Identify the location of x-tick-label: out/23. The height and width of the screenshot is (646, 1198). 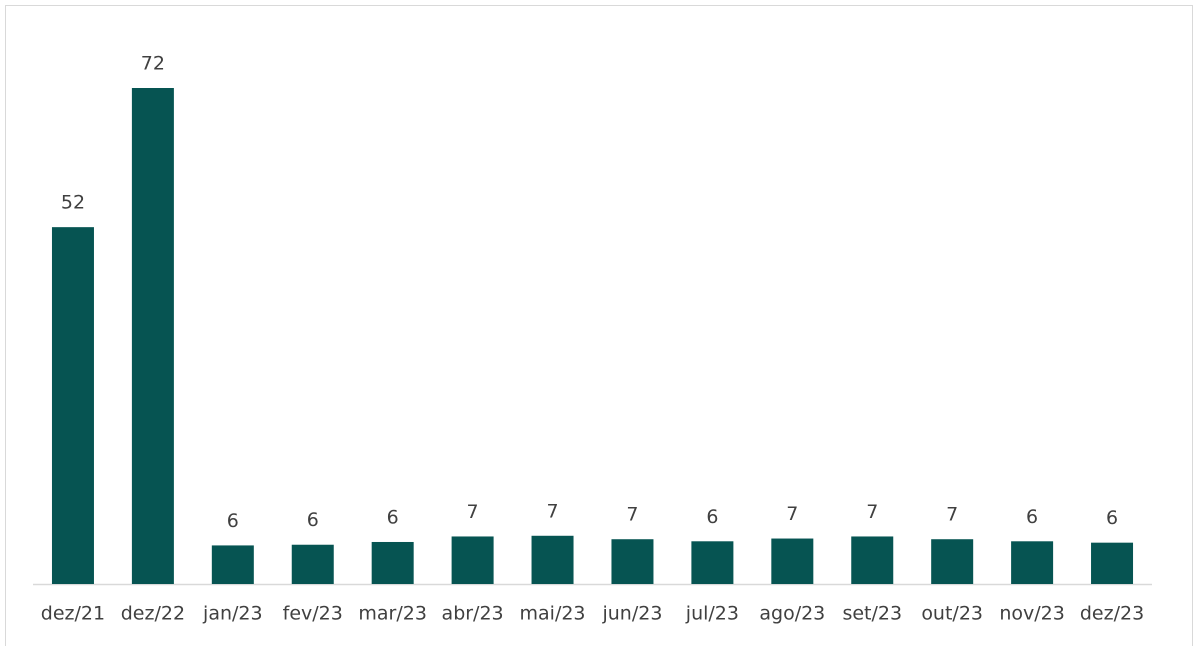
(952, 614).